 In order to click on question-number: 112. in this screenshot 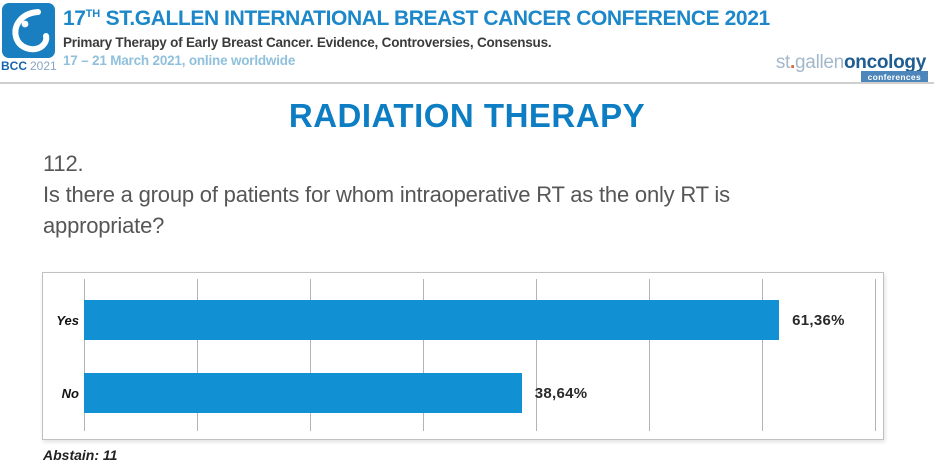, I will do `click(63, 163)`.